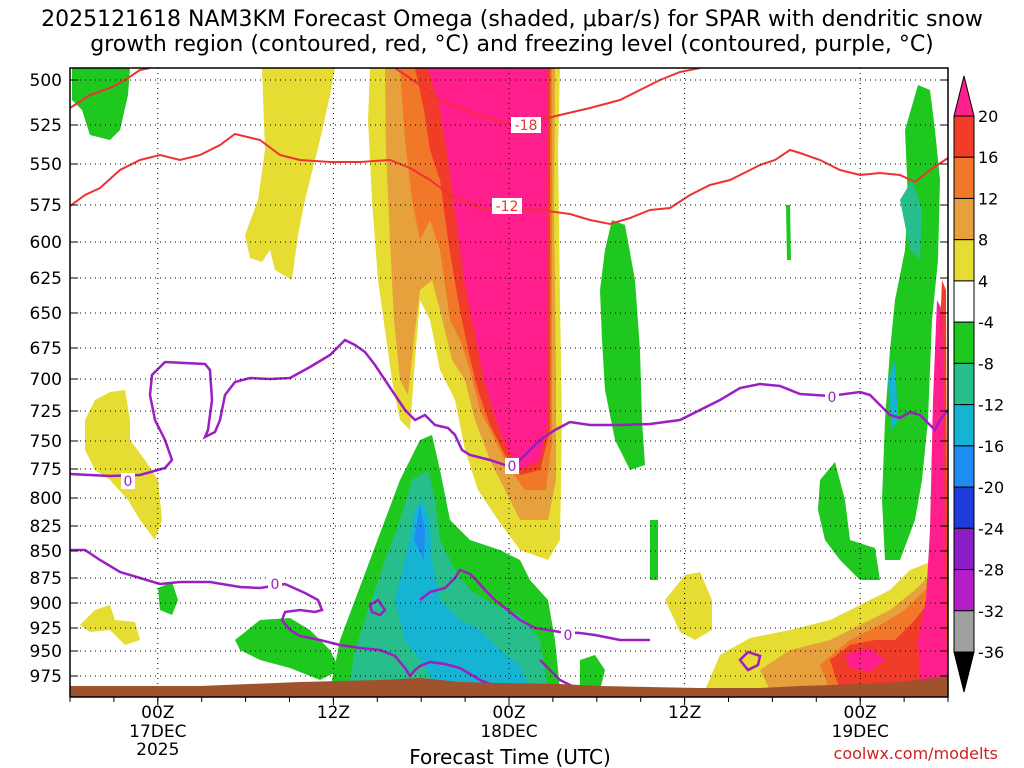  I want to click on y-tick-label: 950, so click(46, 652).